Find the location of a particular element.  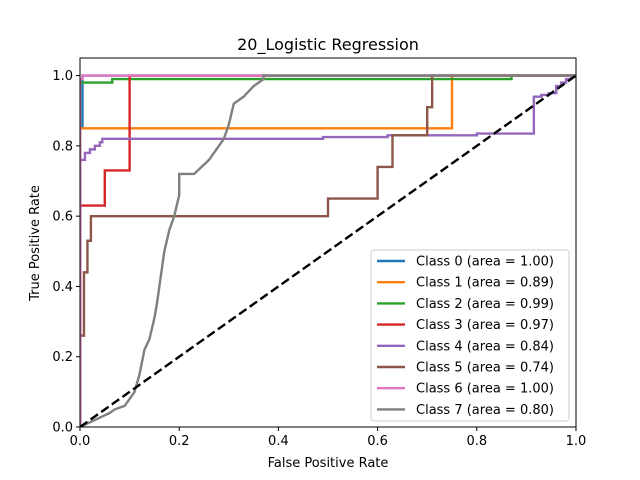

y-tick-label: 0.0 is located at coordinates (62, 428).